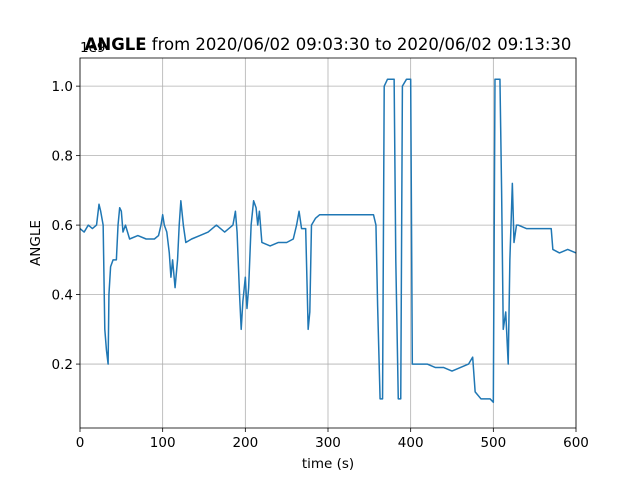 This screenshot has height=480, width=640. I want to click on x-tick-label: 200, so click(245, 443).